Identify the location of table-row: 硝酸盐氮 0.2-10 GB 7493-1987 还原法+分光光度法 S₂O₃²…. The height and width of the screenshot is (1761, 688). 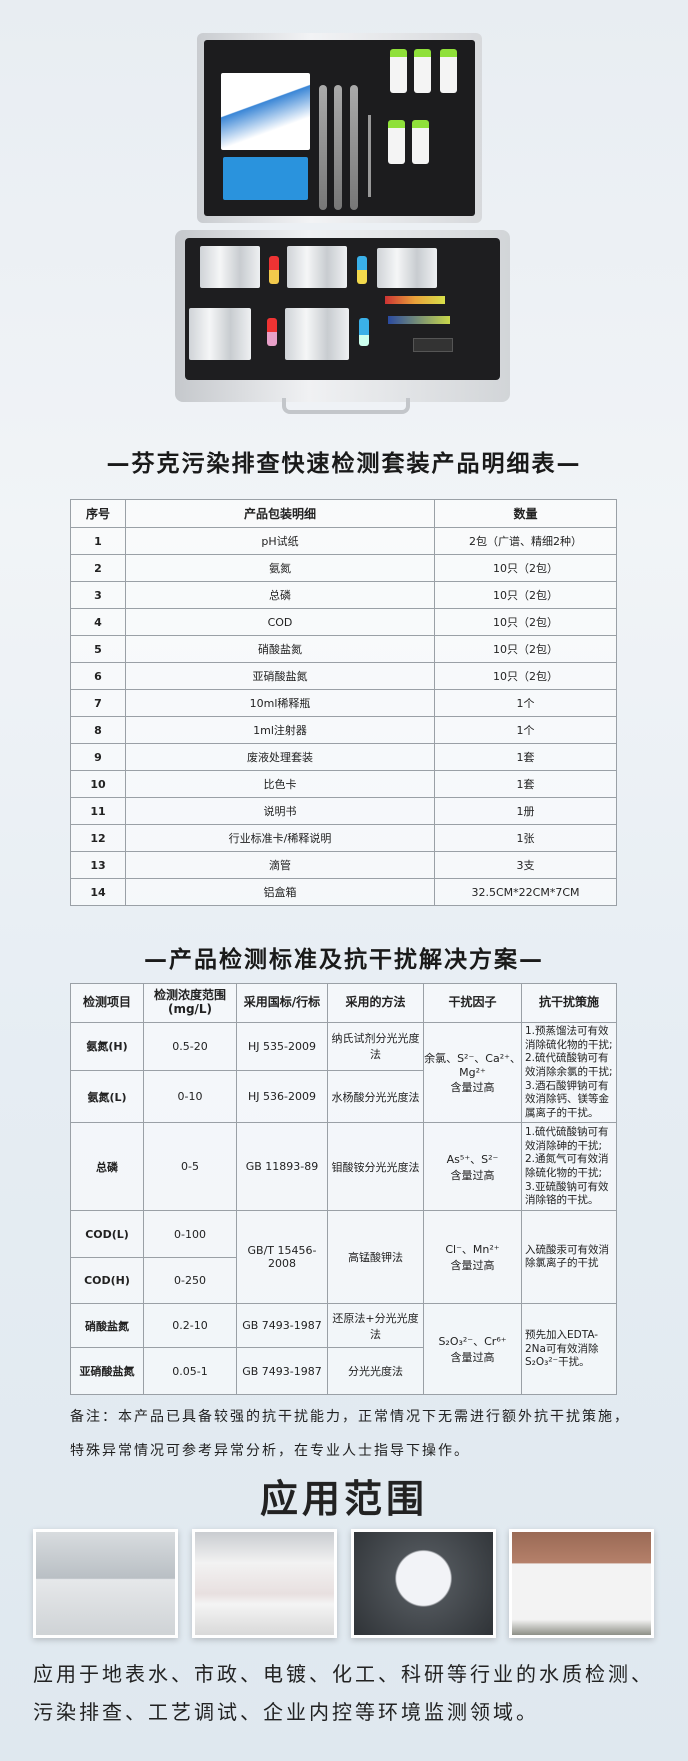
(343, 1349).